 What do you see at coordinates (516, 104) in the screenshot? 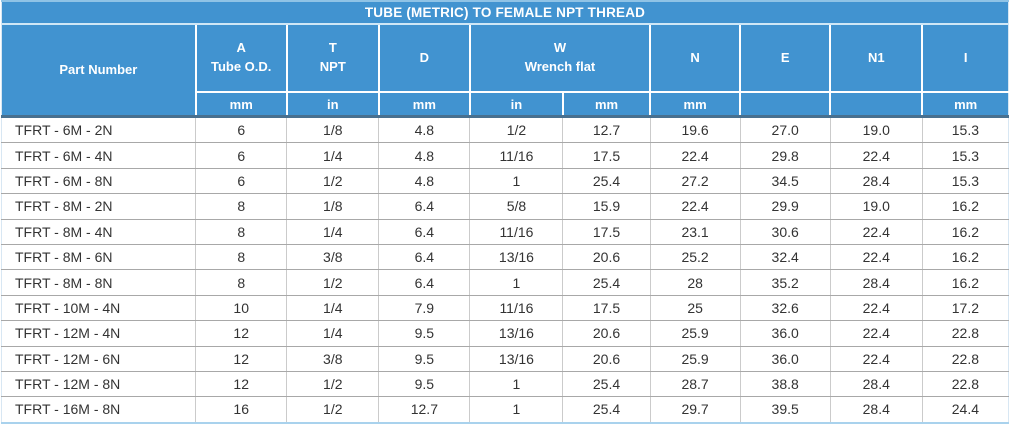
I see `unit-w-in: in` at bounding box center [516, 104].